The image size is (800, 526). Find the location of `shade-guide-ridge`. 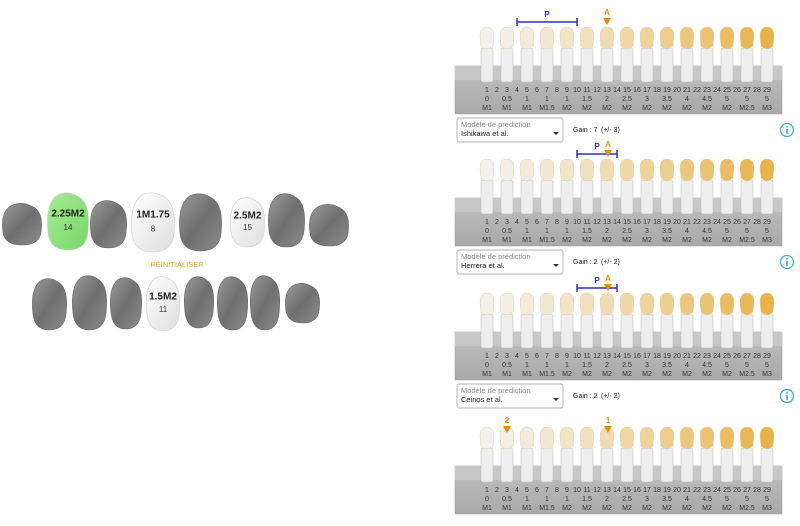

shade-guide-ridge is located at coordinates (618, 339).